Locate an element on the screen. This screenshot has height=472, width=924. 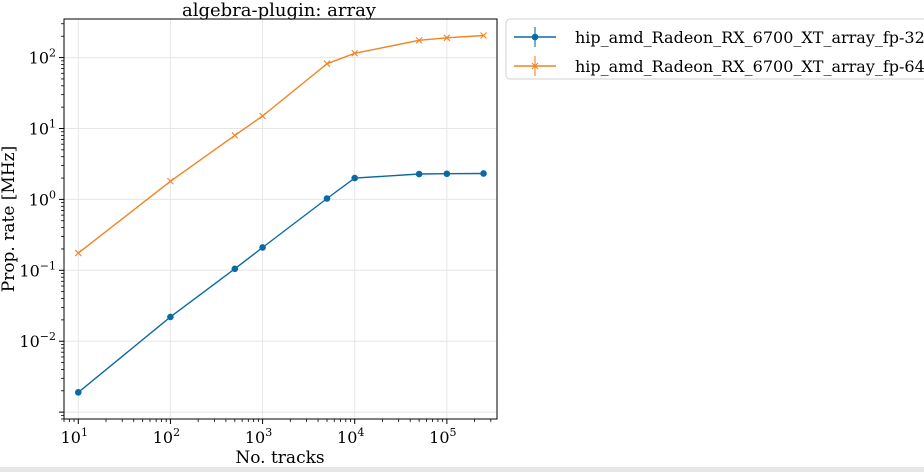
y-axis-label: Prop. rate [MHz] is located at coordinates (9, 219).